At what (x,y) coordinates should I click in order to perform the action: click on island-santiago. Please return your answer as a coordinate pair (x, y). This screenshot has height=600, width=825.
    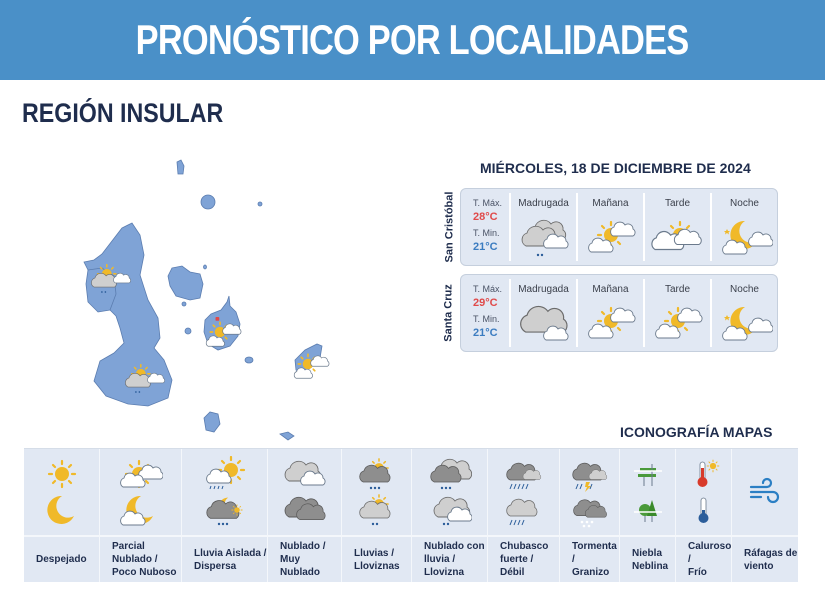
    Looking at the image, I should click on (185, 283).